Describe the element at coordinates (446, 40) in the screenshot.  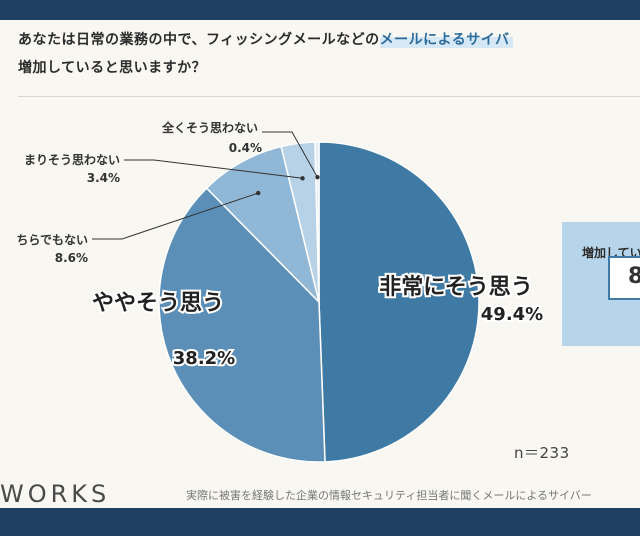
I see `question-highlight: メールによるサイバ` at that location.